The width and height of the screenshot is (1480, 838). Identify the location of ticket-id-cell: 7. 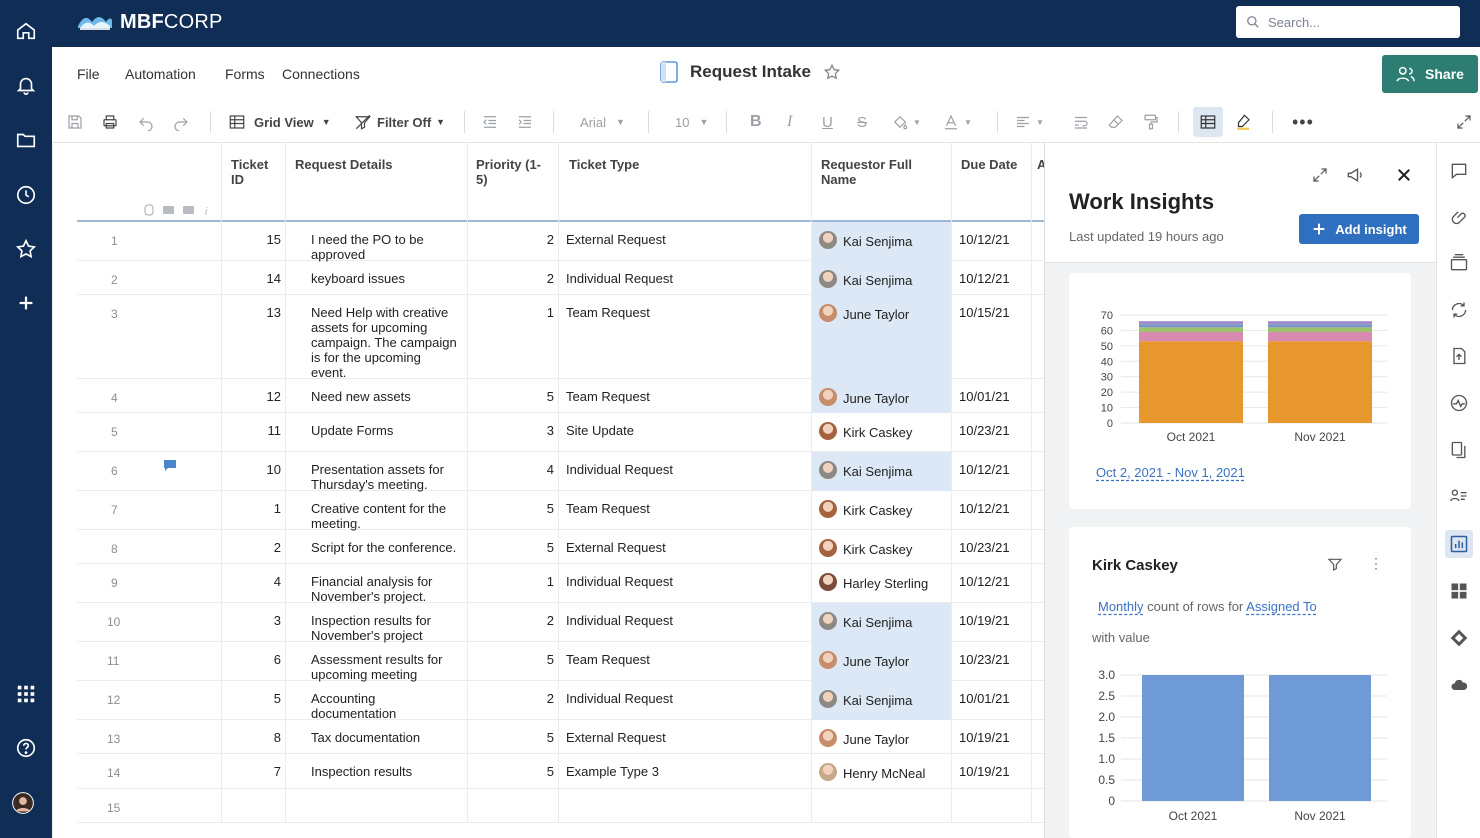
(277, 771).